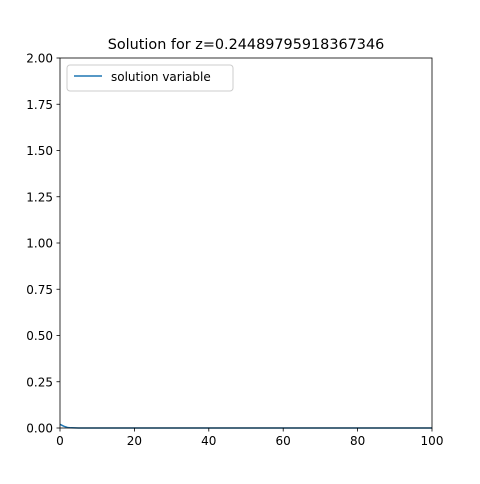  What do you see at coordinates (134, 441) in the screenshot?
I see `x-tick-label: 20` at bounding box center [134, 441].